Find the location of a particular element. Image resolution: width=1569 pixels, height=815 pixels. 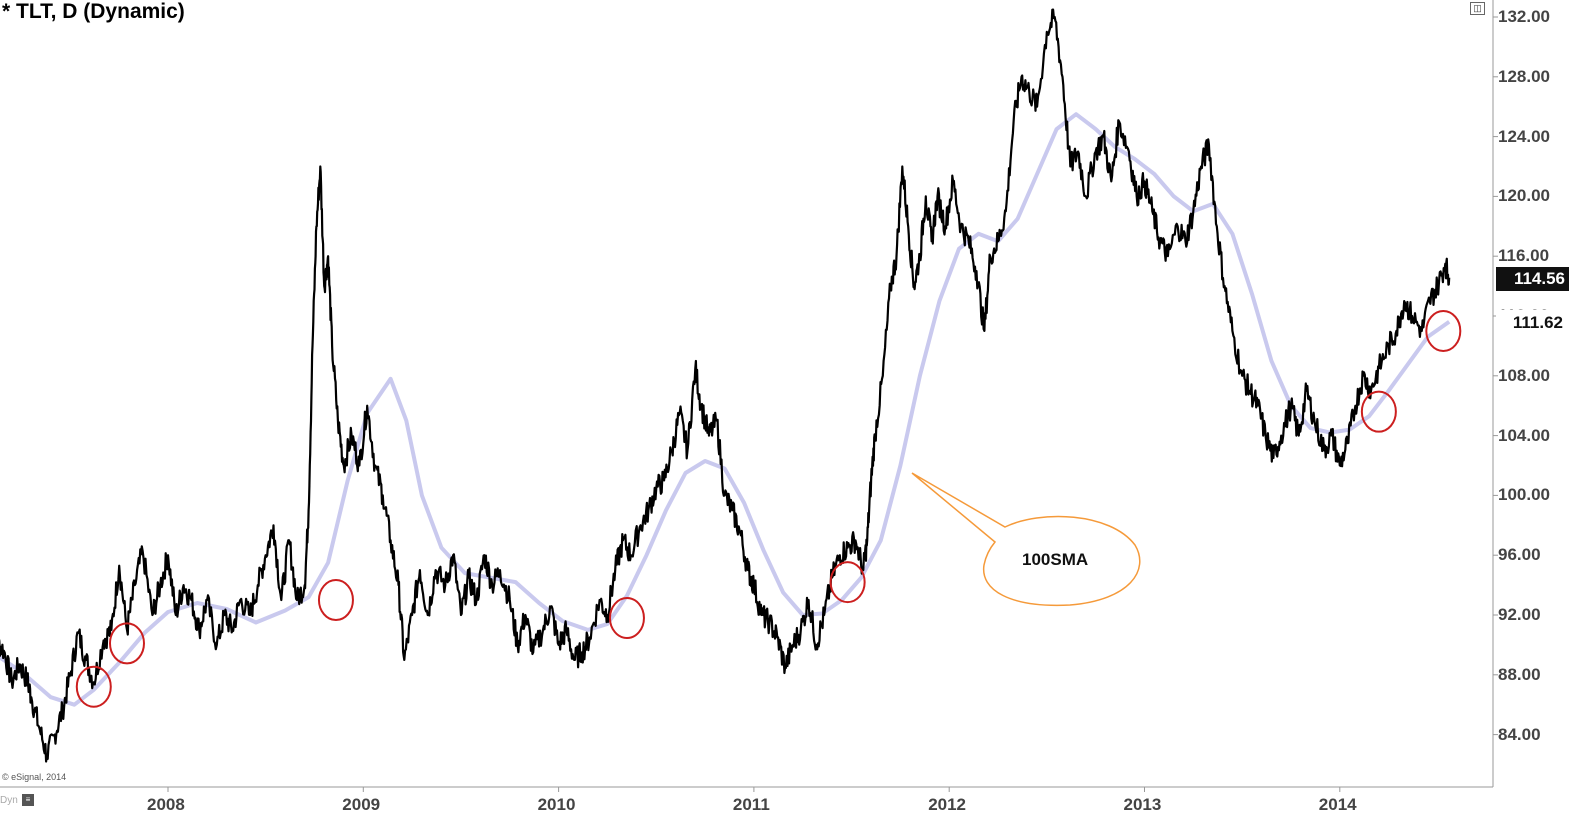

y-tick-label: 96.00 is located at coordinates (1519, 555).